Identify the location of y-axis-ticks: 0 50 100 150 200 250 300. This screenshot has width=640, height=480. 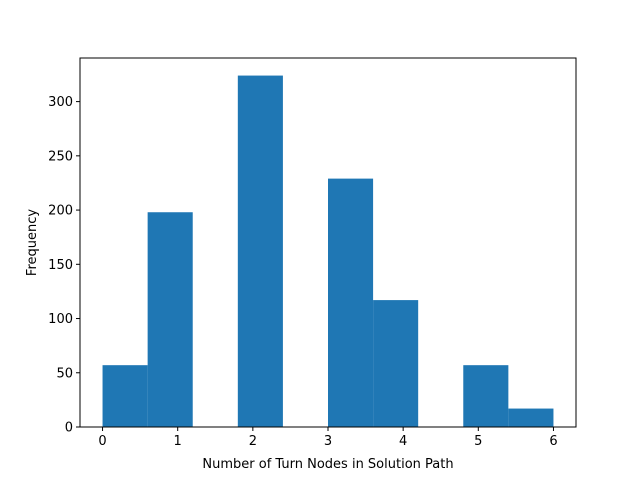
(64, 265).